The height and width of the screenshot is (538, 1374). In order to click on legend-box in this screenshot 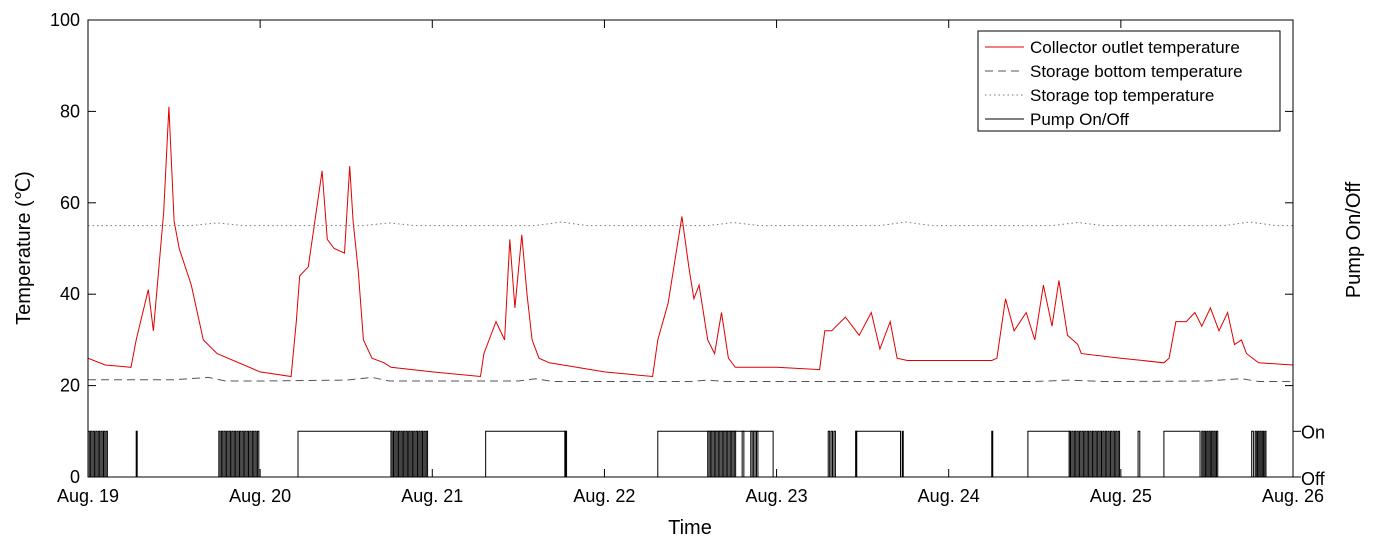, I will do `click(1129, 81)`.